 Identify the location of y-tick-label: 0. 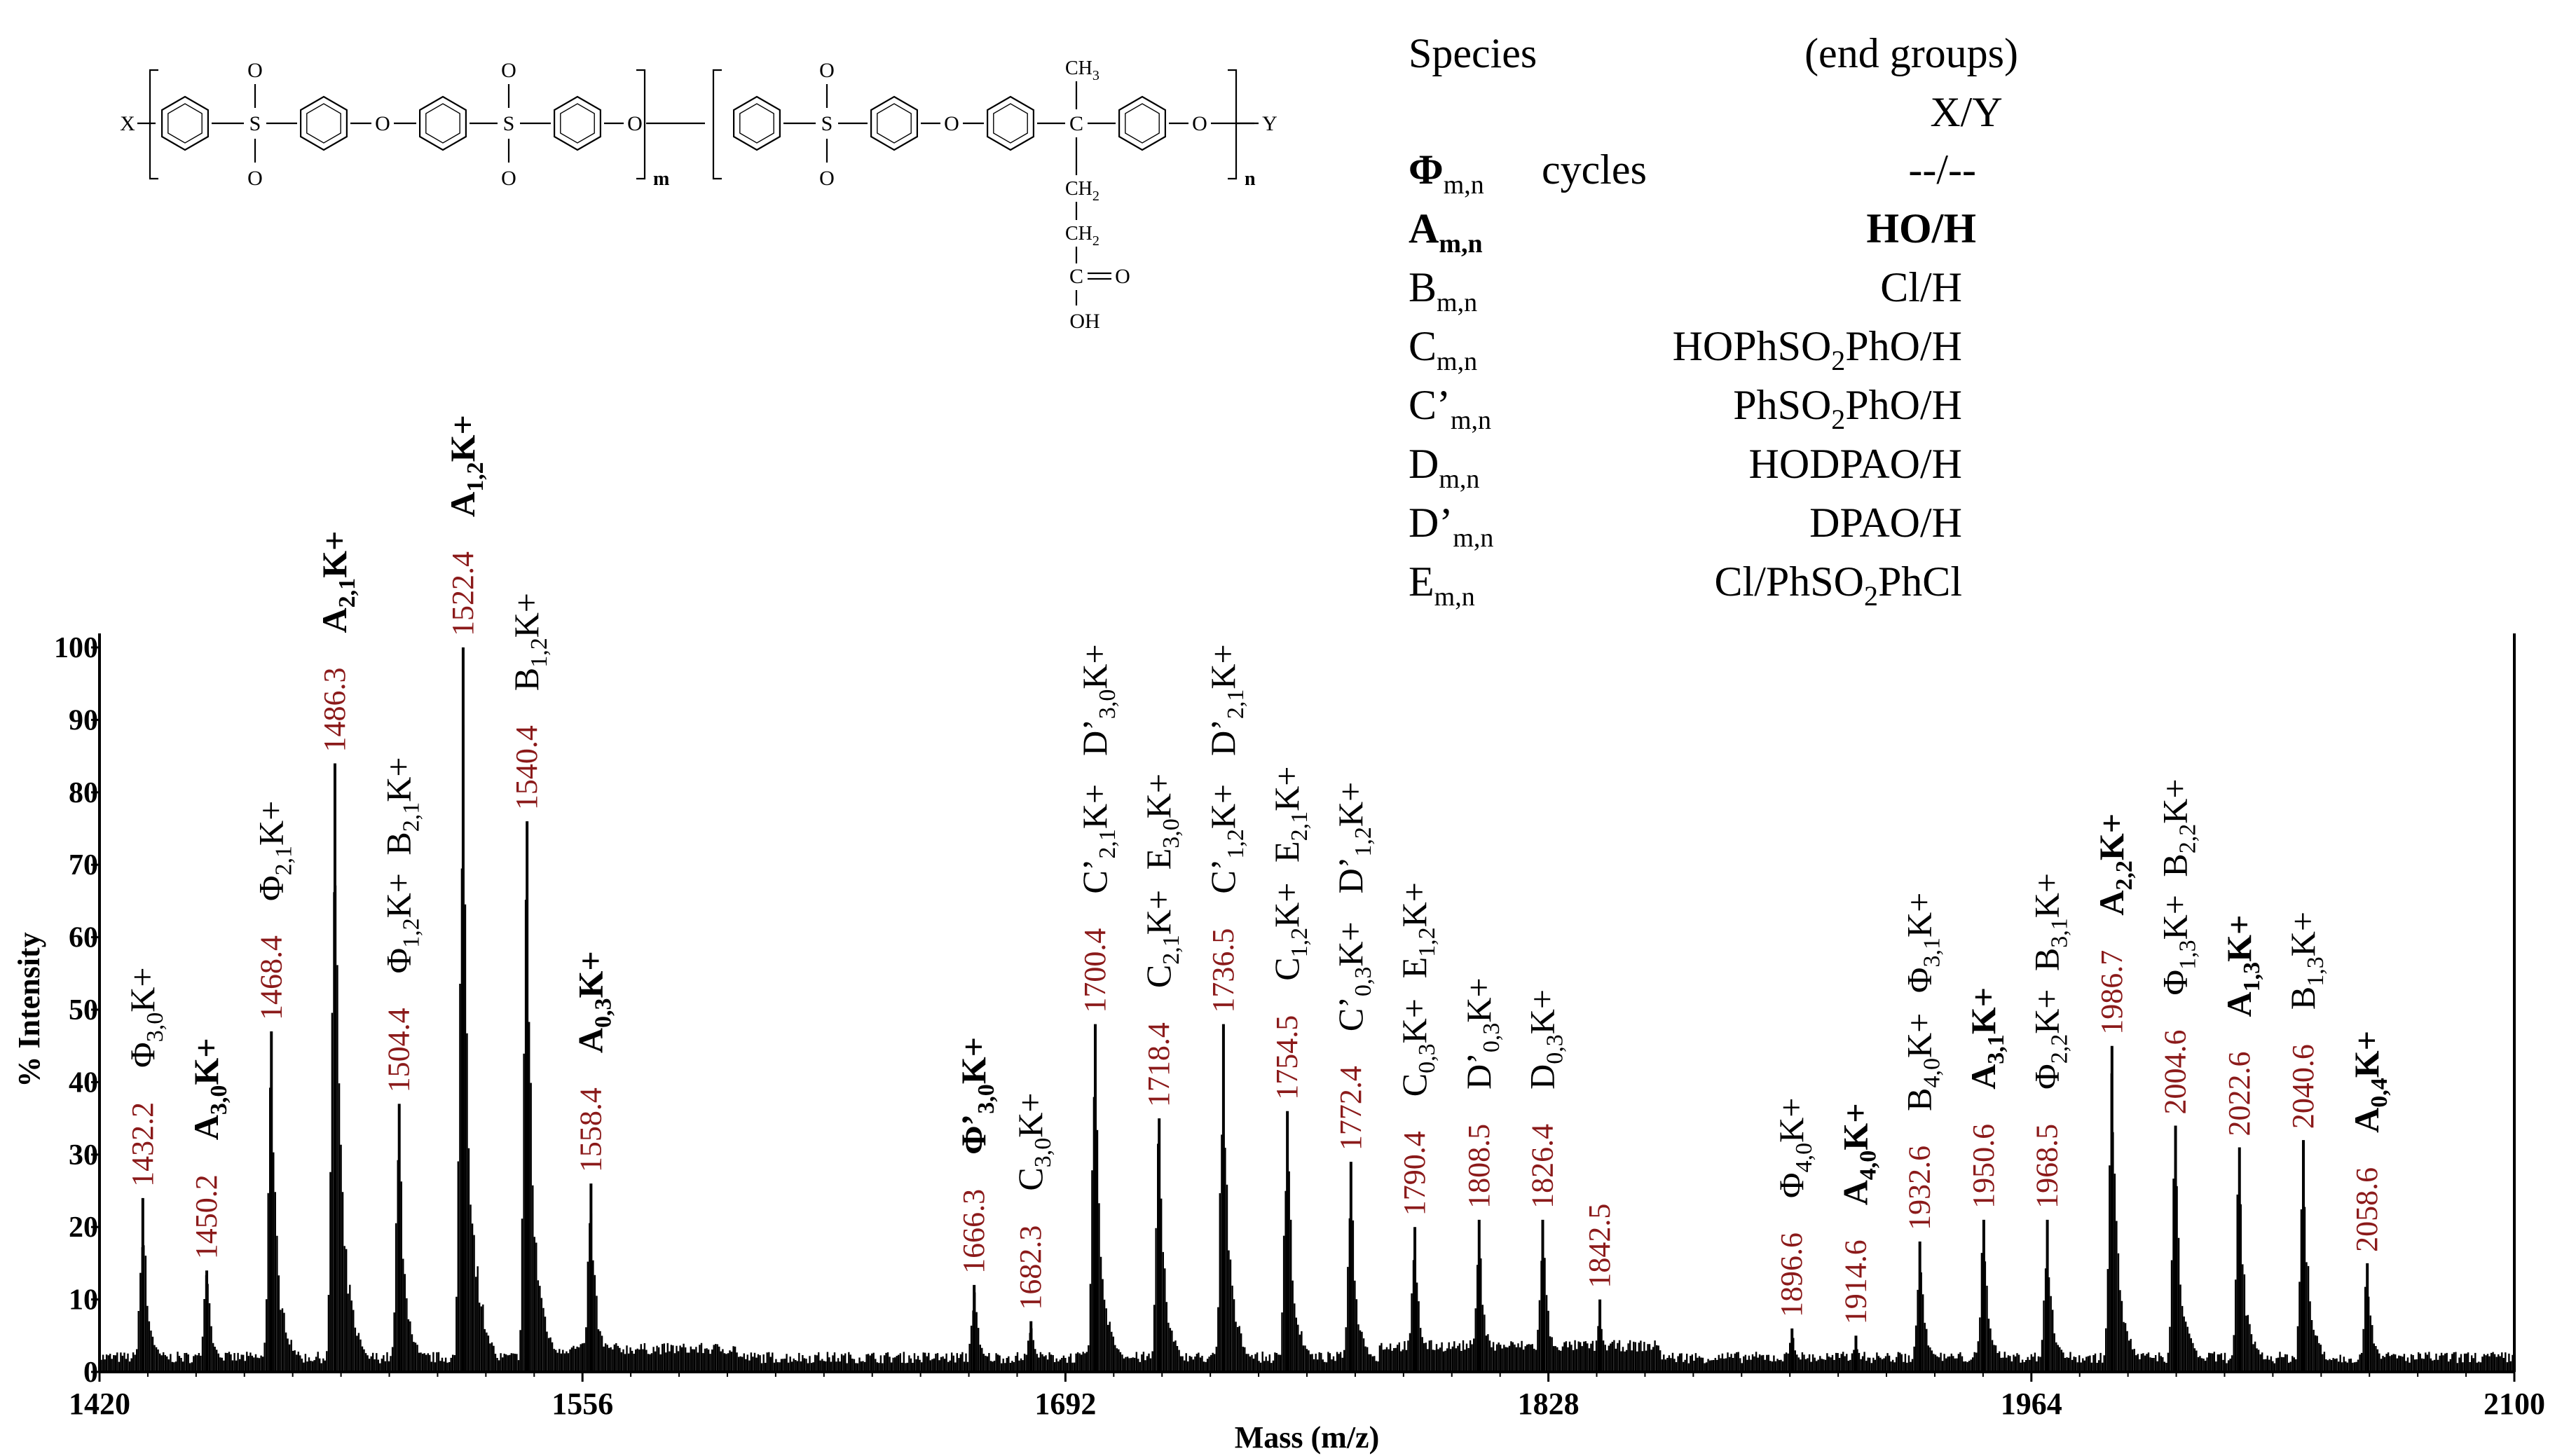
(91, 1373).